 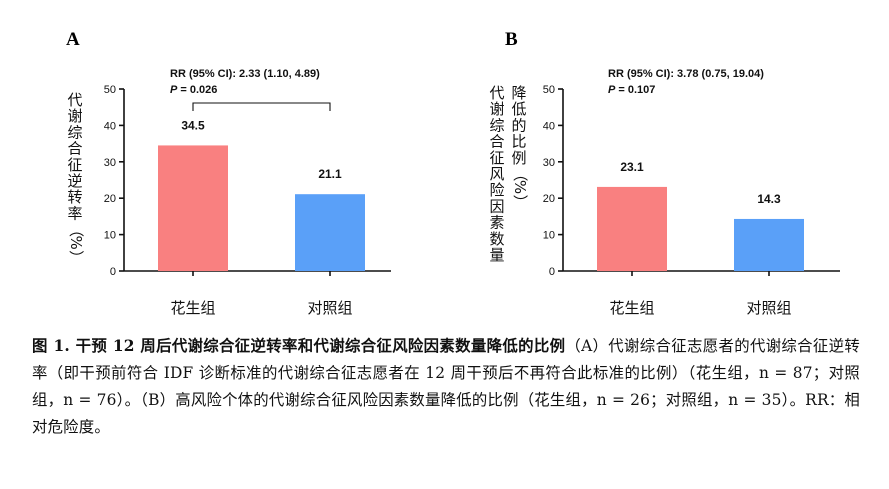 I want to click on panel-b-y-tick-label: 10, so click(x=549, y=236).